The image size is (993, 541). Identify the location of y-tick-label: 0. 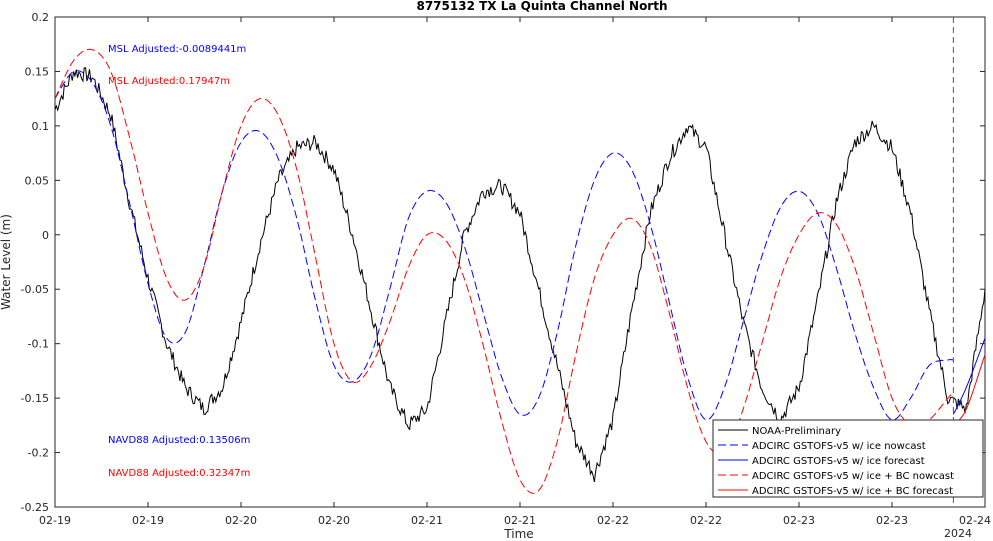
(45, 235).